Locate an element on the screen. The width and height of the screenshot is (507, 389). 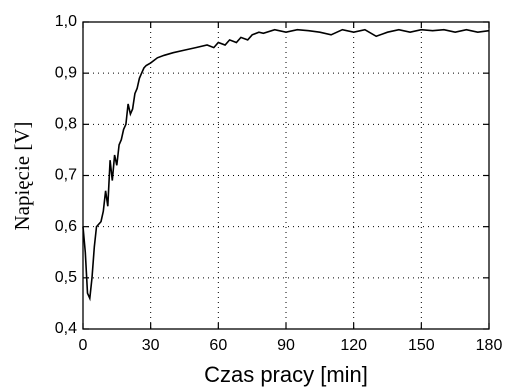
y-tick-label: 0,7 is located at coordinates (66, 175).